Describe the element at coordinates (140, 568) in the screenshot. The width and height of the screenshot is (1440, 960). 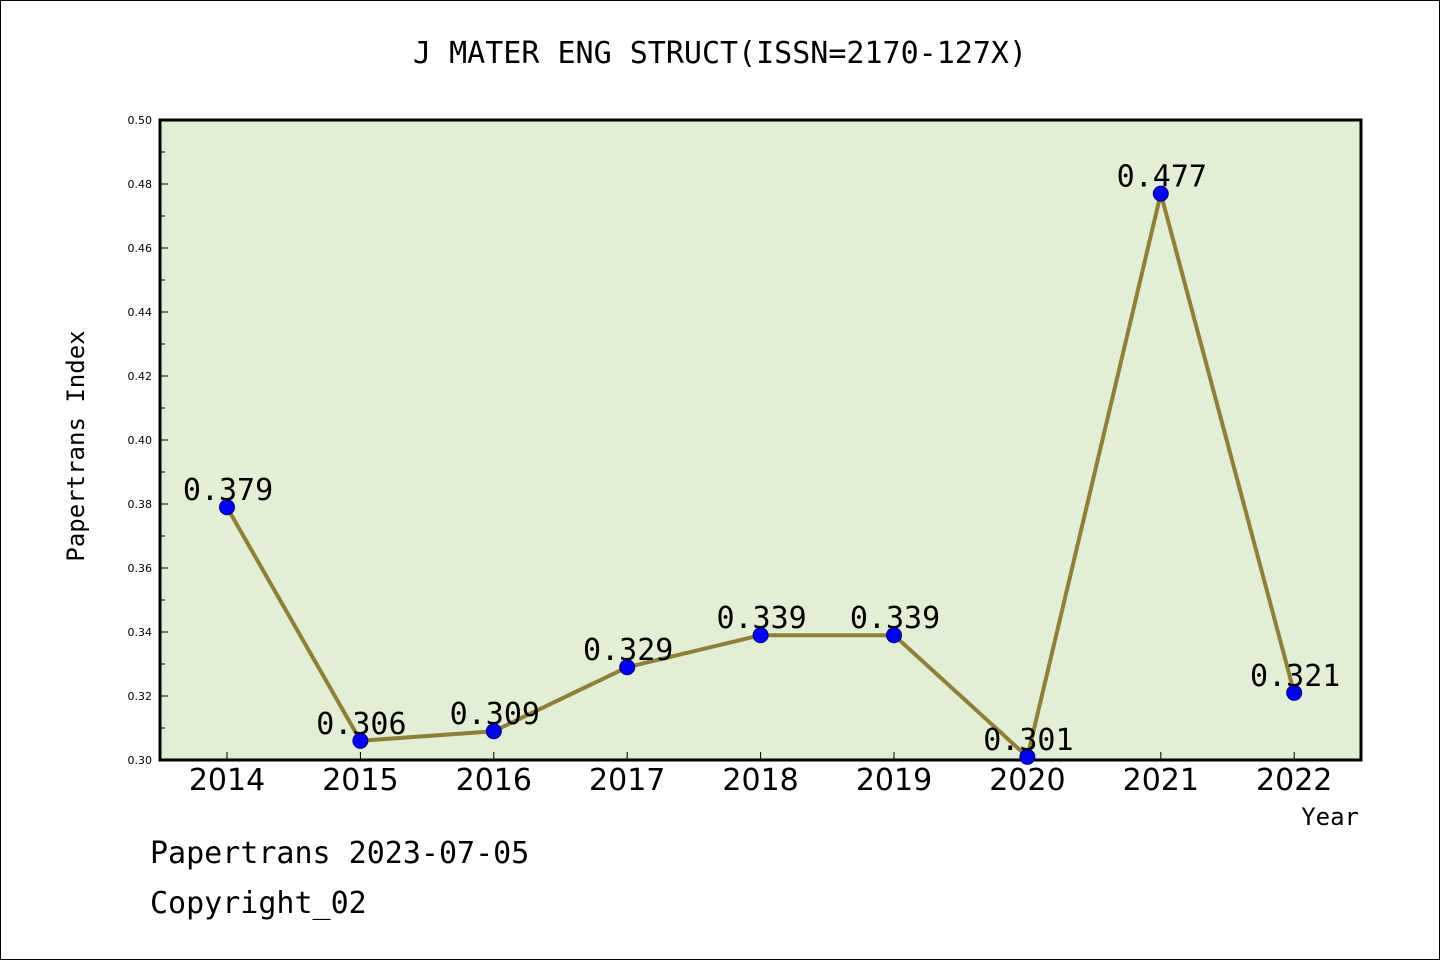
I see `y-tick-label: 0.36` at that location.